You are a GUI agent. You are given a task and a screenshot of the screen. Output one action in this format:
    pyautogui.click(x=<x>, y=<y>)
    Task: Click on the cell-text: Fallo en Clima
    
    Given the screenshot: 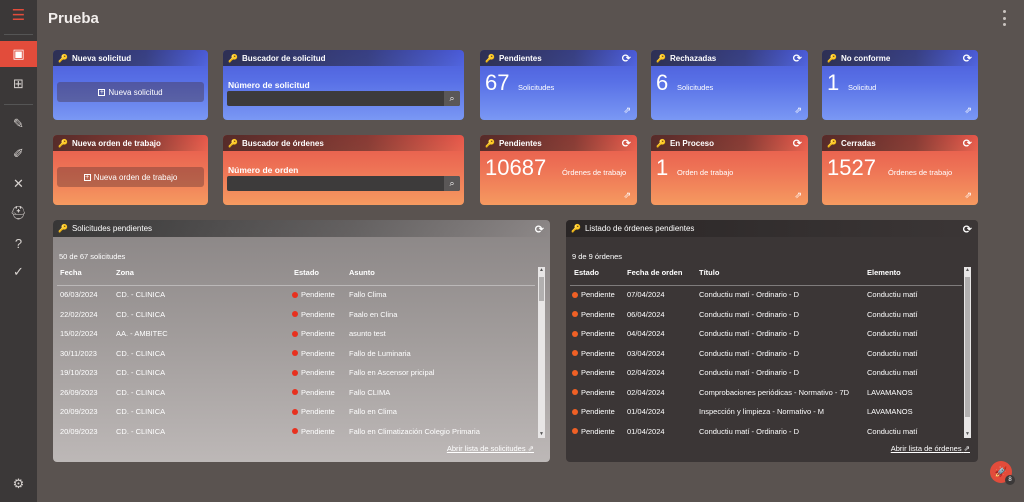 What is the action you would take?
    pyautogui.click(x=373, y=411)
    